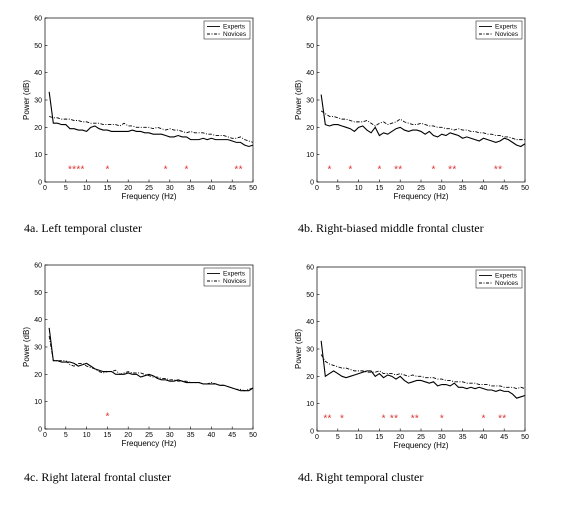 Image resolution: width=585 pixels, height=505 pixels. I want to click on y-tick-label: 50, so click(38, 293).